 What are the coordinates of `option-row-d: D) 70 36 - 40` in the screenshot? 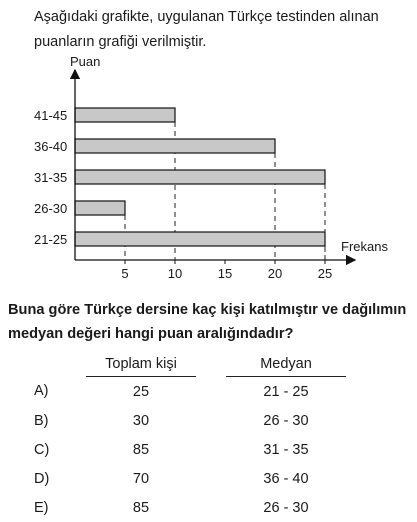 It's located at (190, 478).